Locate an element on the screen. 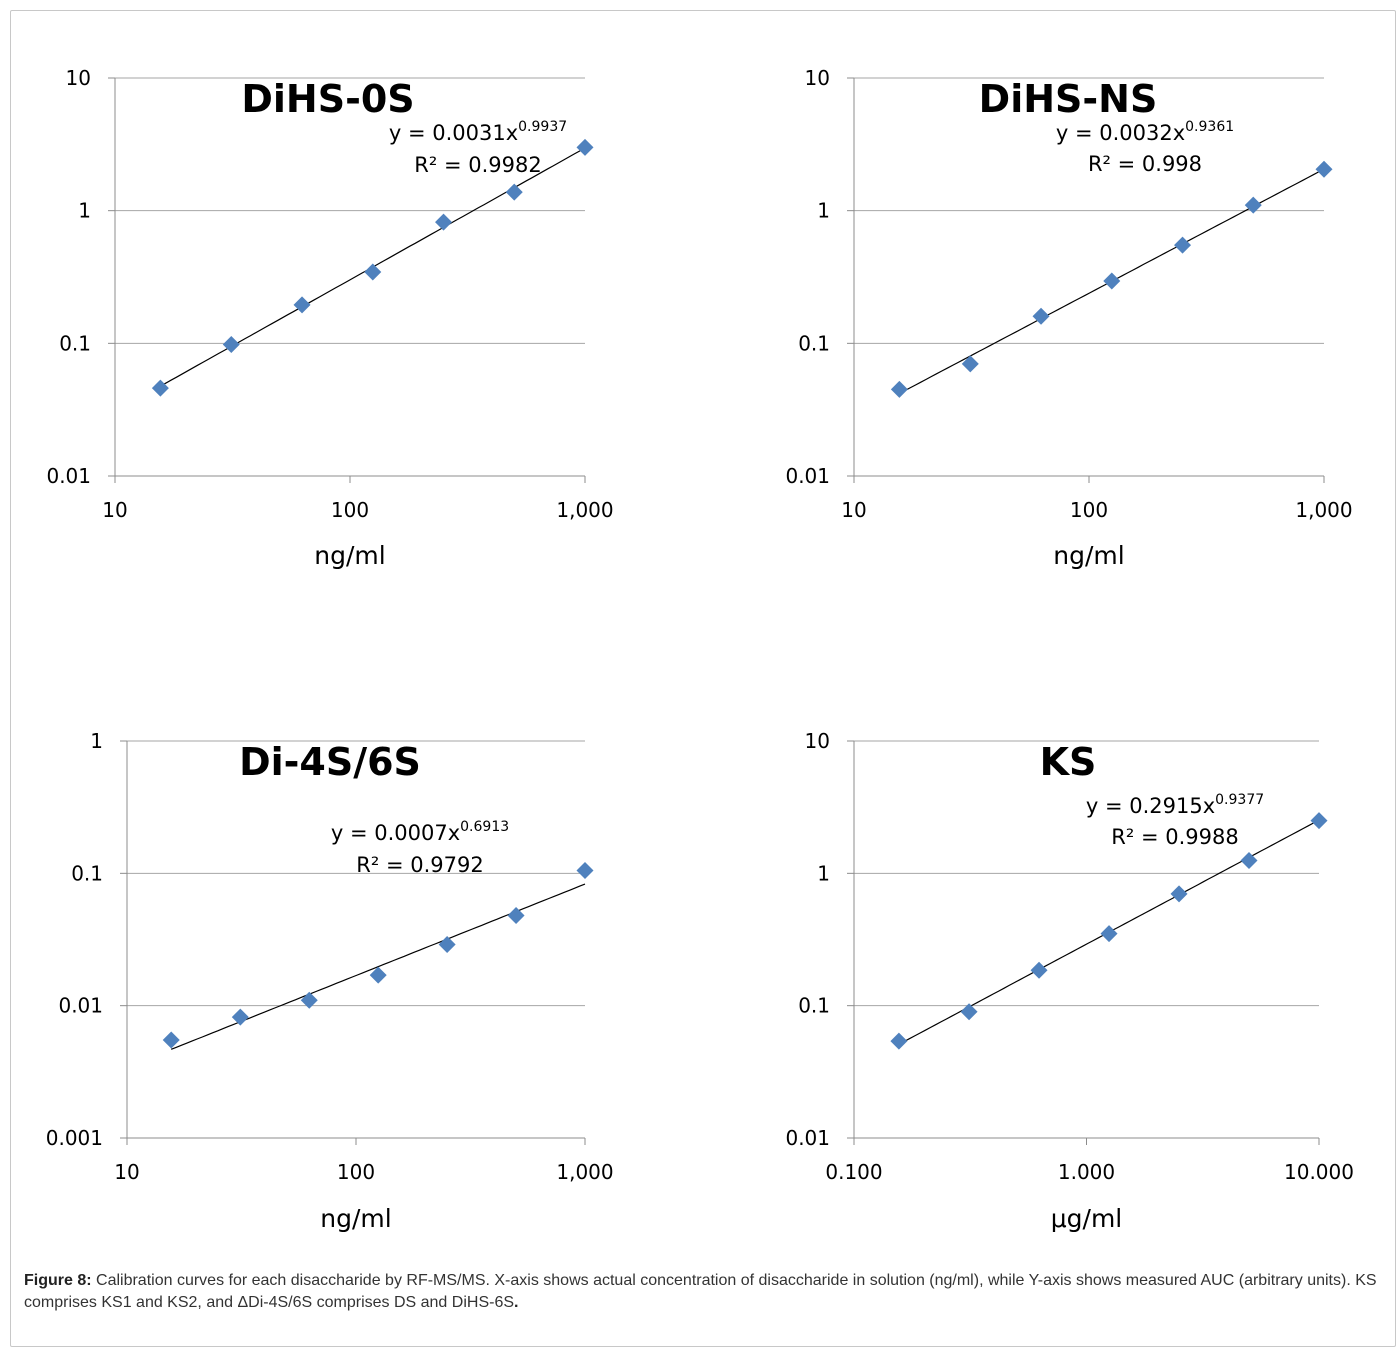 This screenshot has width=1398, height=1349. chart3-x-tick-label: 10 is located at coordinates (126, 1172).